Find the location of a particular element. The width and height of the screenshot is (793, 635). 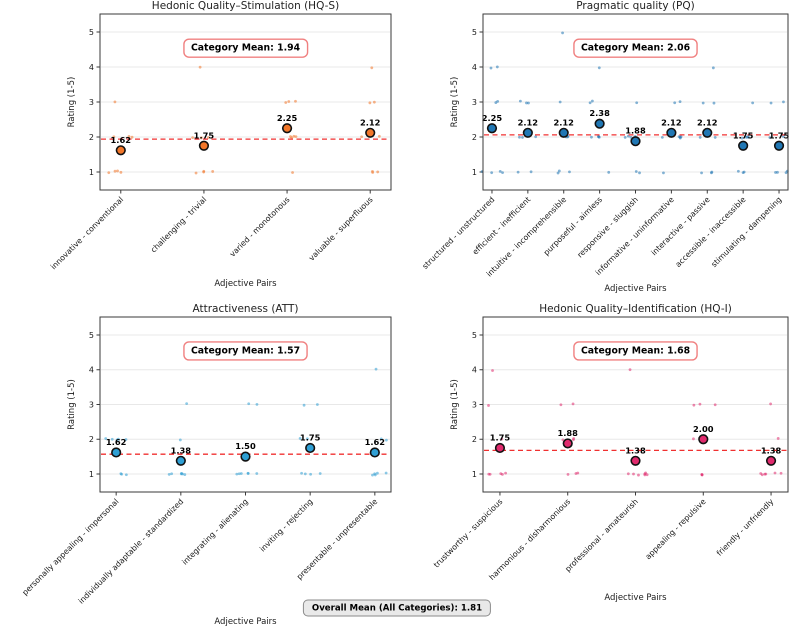

x-tick-label: interactive - passive is located at coordinates (680, 226).